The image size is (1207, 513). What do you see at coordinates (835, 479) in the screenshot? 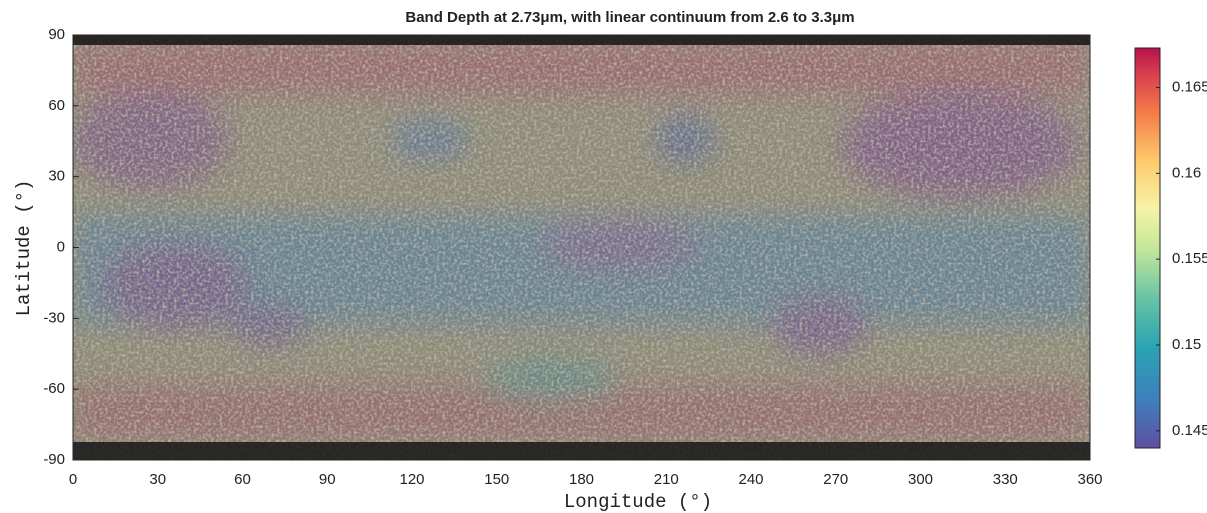
I see `x-tick-label: 270` at bounding box center [835, 479].